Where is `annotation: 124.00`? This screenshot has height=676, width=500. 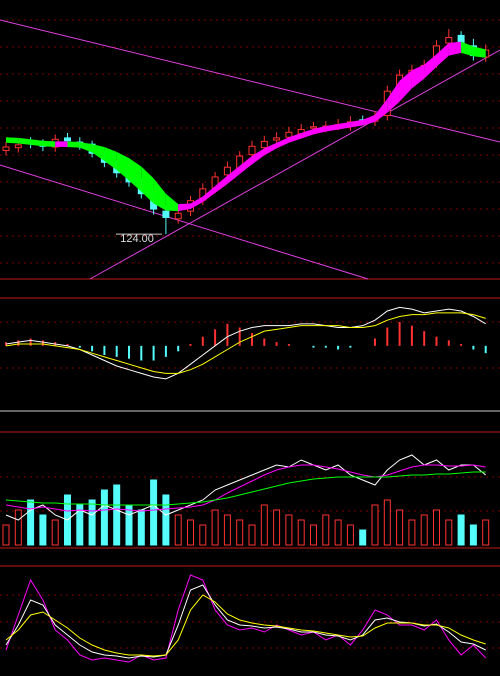
annotation: 124.00 is located at coordinates (137, 239).